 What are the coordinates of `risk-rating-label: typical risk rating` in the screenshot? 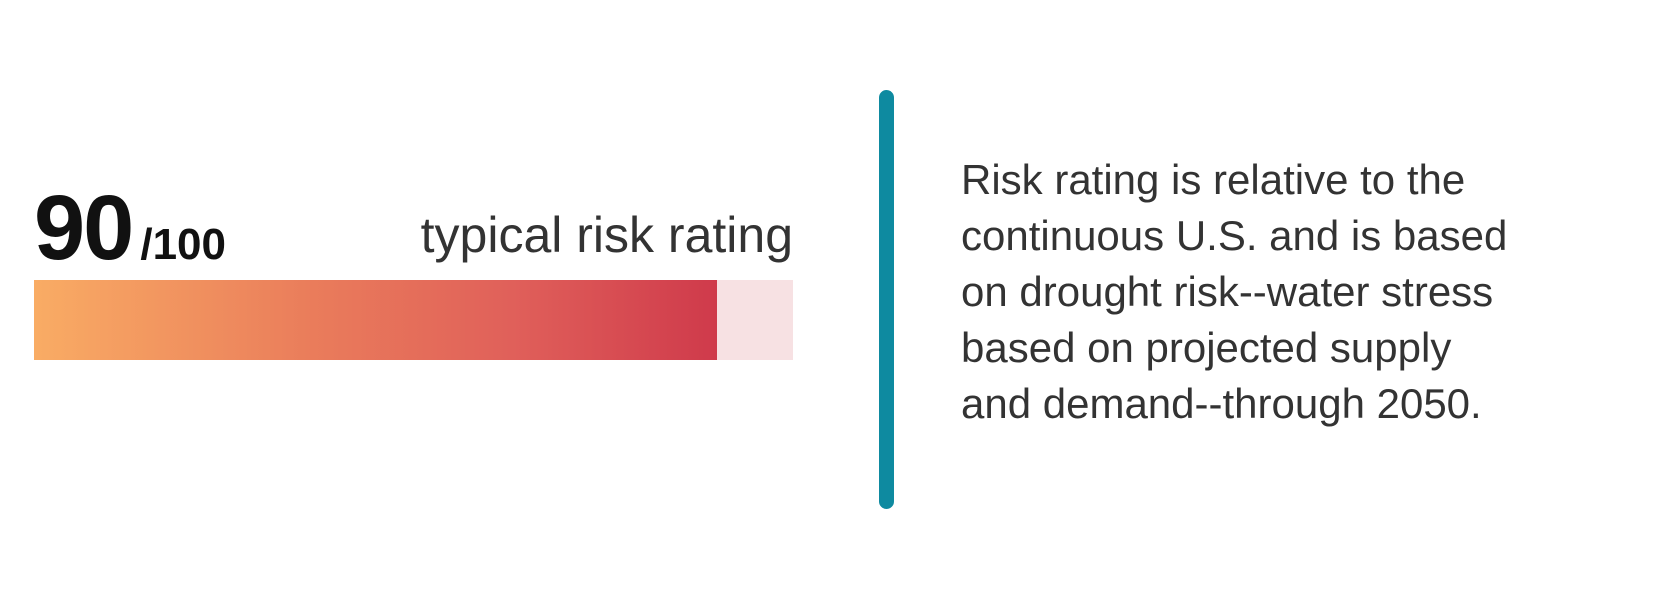 It's located at (606, 235).